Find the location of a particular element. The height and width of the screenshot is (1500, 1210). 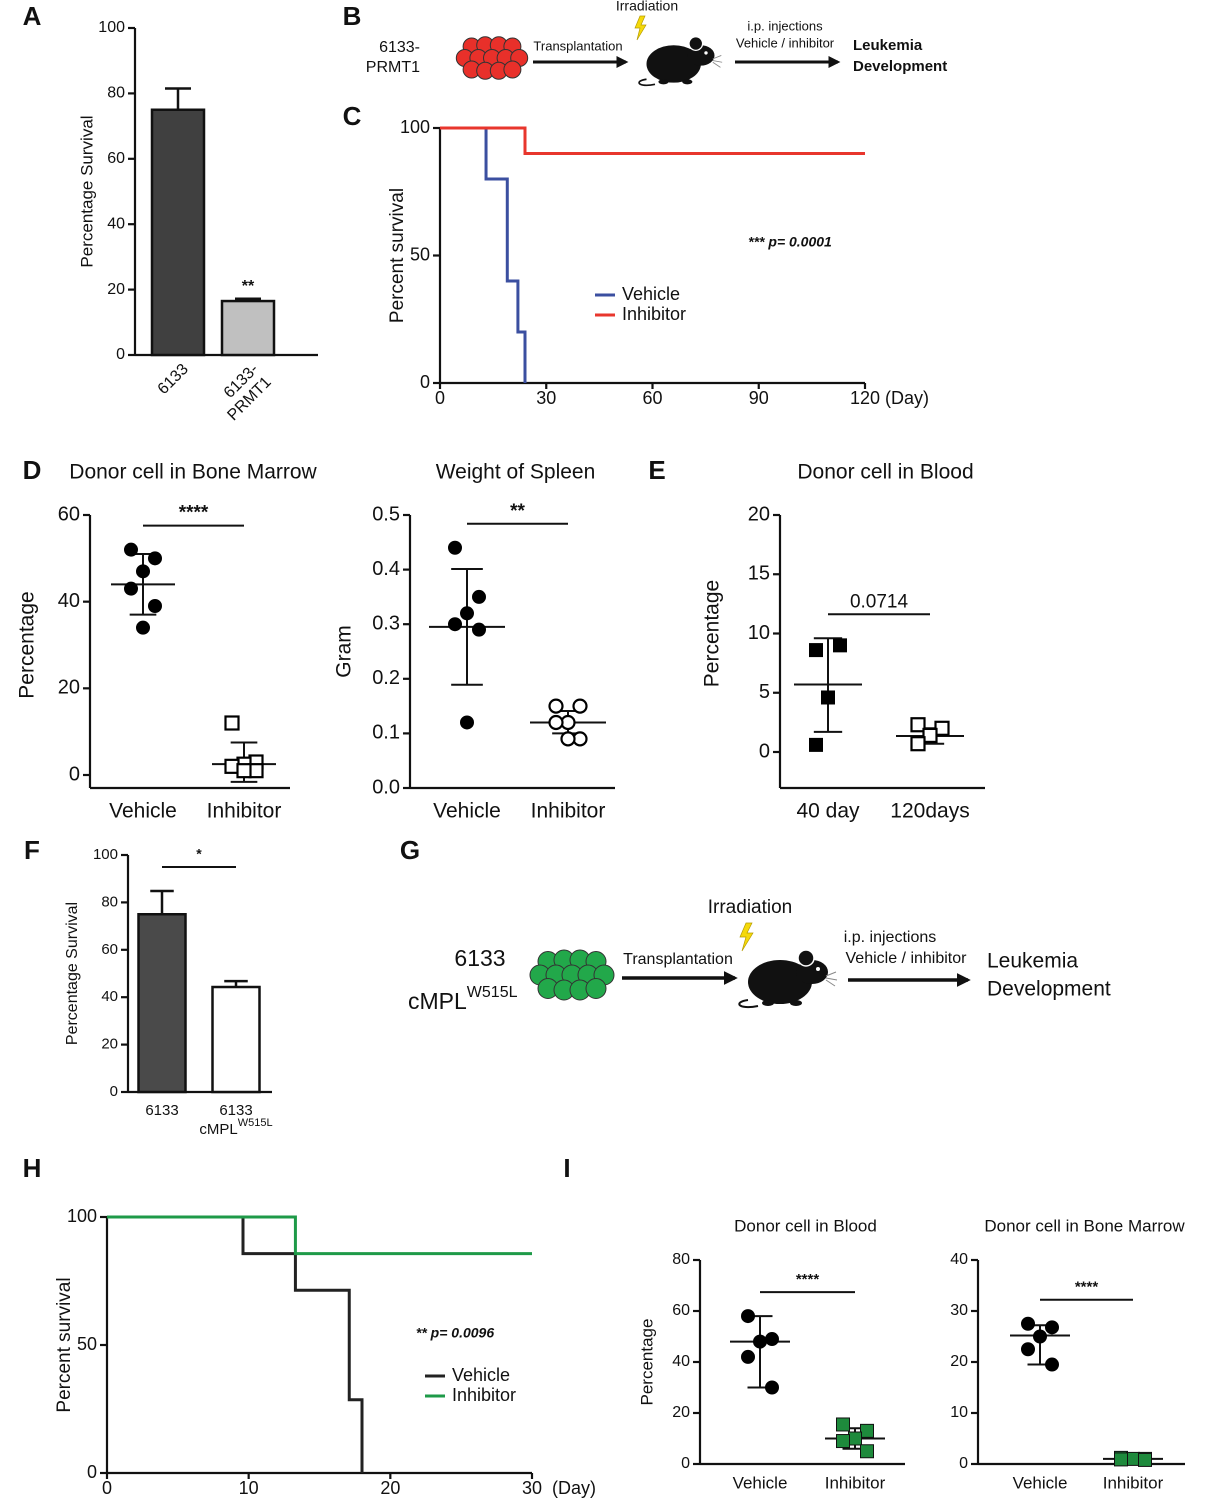

panel-label: A is located at coordinates (32, 16).